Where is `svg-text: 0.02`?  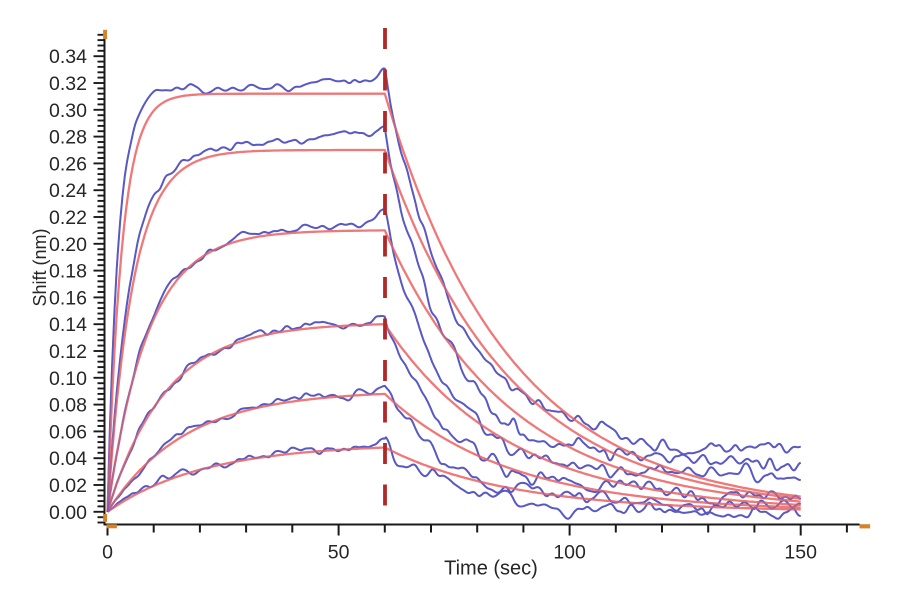 svg-text: 0.02 is located at coordinates (68, 486).